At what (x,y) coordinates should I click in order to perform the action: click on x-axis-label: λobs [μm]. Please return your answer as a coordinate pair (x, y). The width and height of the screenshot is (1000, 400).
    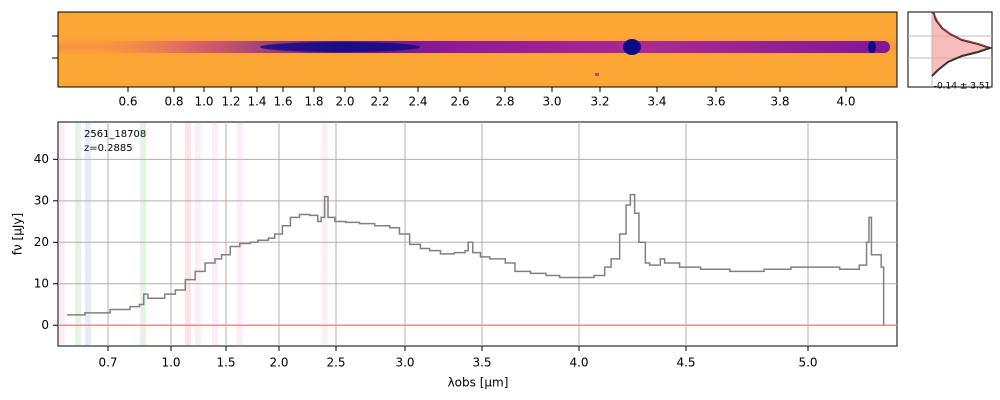
    Looking at the image, I should click on (478, 383).